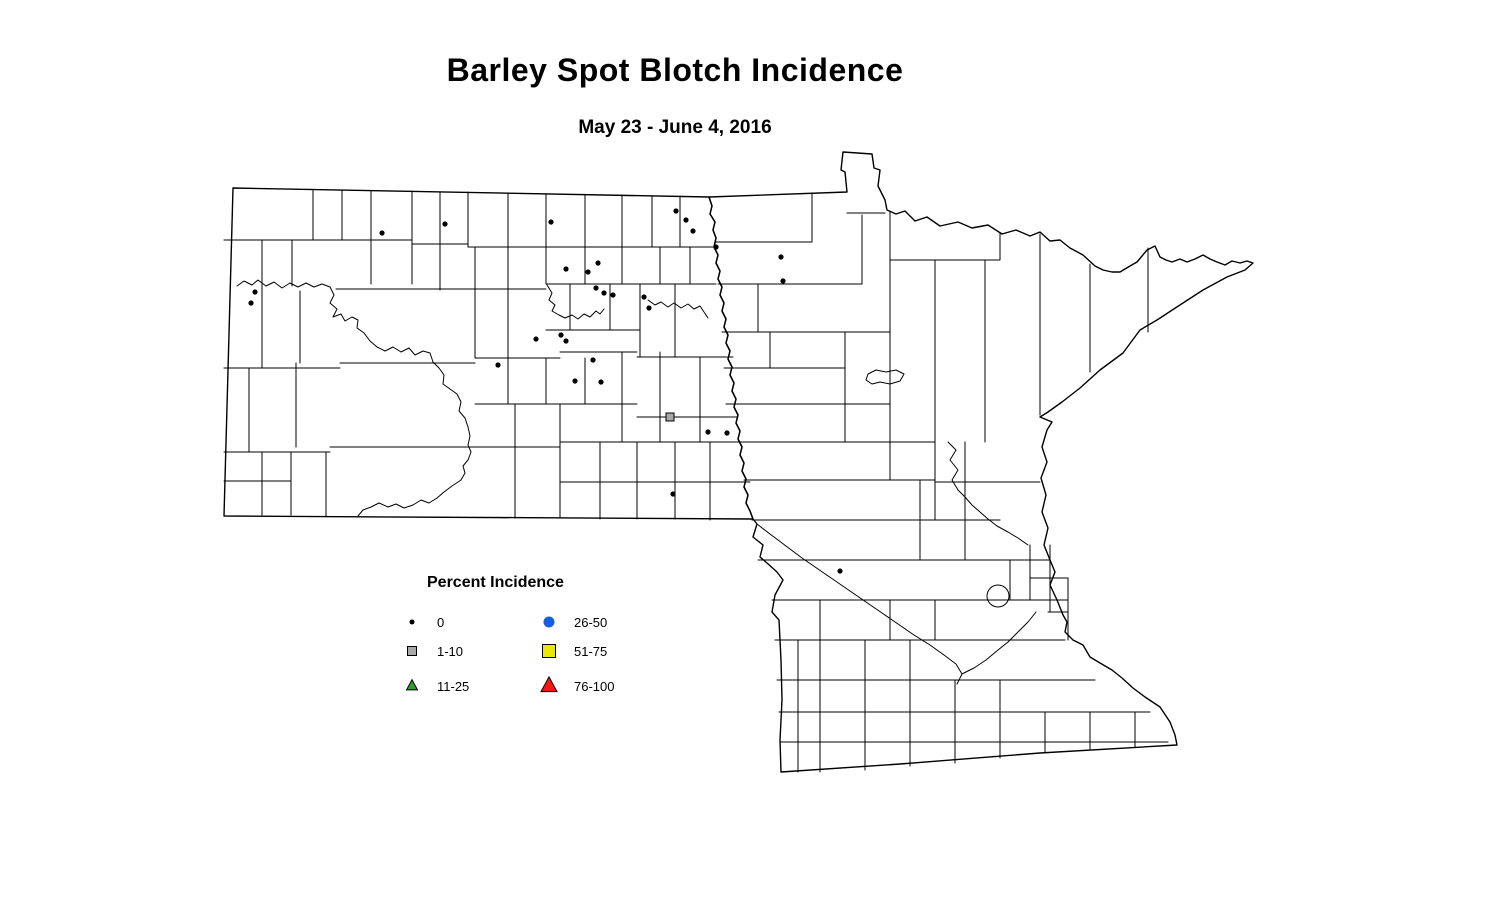  What do you see at coordinates (420, 622) in the screenshot?
I see `legend-item-0: 0` at bounding box center [420, 622].